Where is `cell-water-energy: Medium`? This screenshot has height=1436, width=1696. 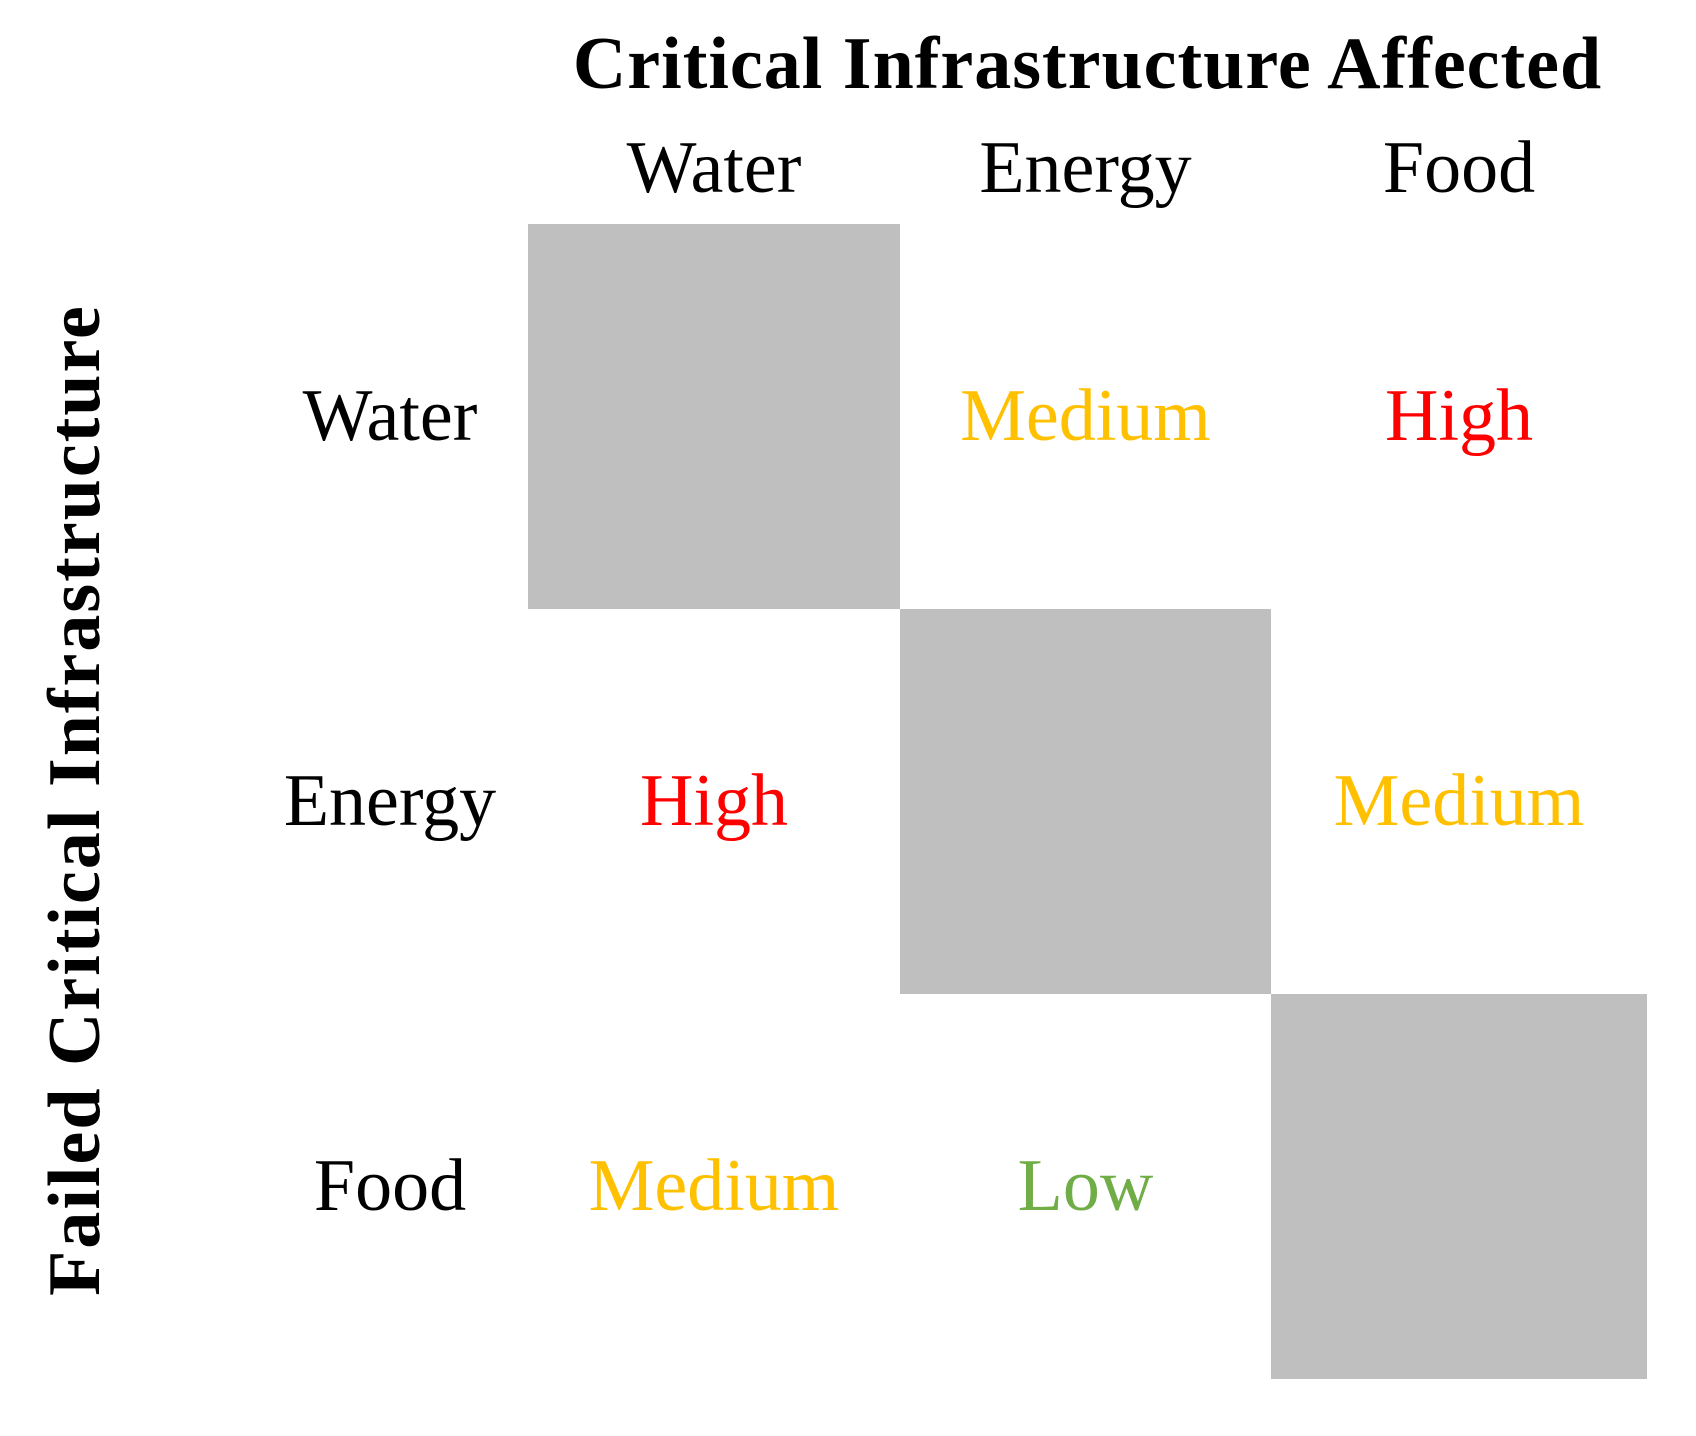 cell-water-energy: Medium is located at coordinates (1085, 416).